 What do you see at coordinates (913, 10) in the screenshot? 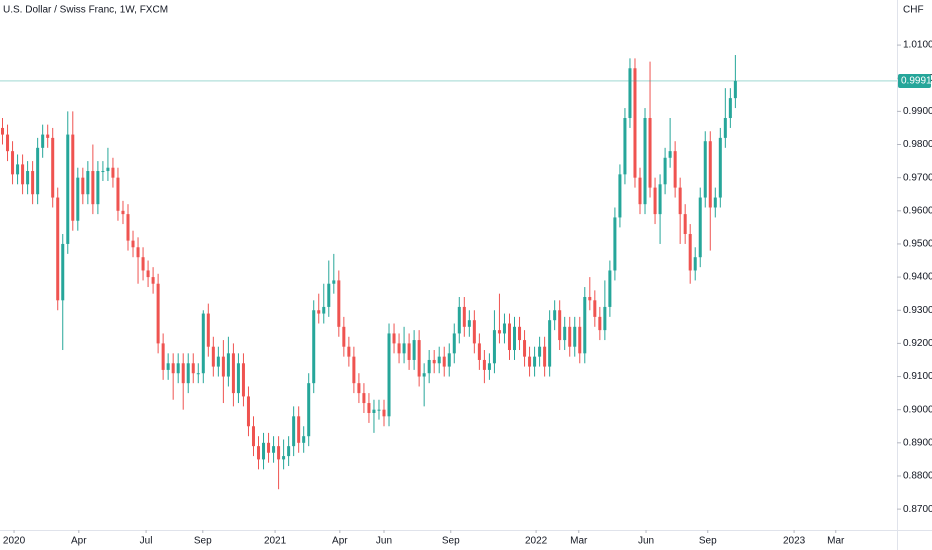
I see `currency-label: CHF` at bounding box center [913, 10].